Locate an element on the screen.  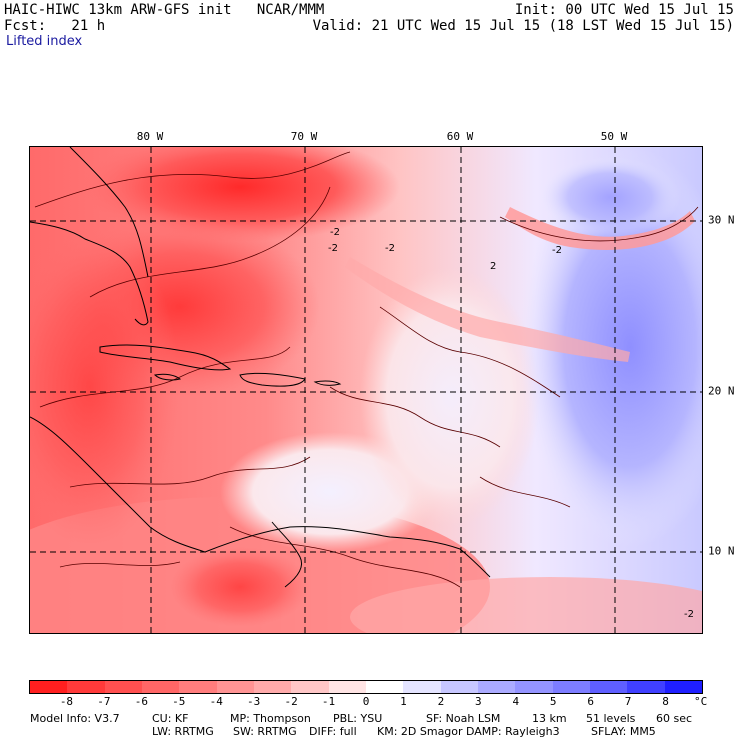
colorbar-tick-label: 7 is located at coordinates (628, 701).